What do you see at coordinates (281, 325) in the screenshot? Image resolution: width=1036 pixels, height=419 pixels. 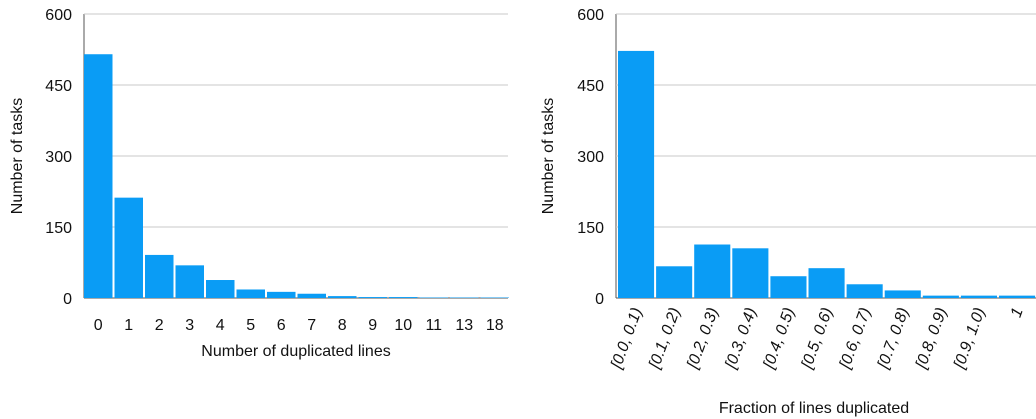 I see `x-tick-label: 6` at bounding box center [281, 325].